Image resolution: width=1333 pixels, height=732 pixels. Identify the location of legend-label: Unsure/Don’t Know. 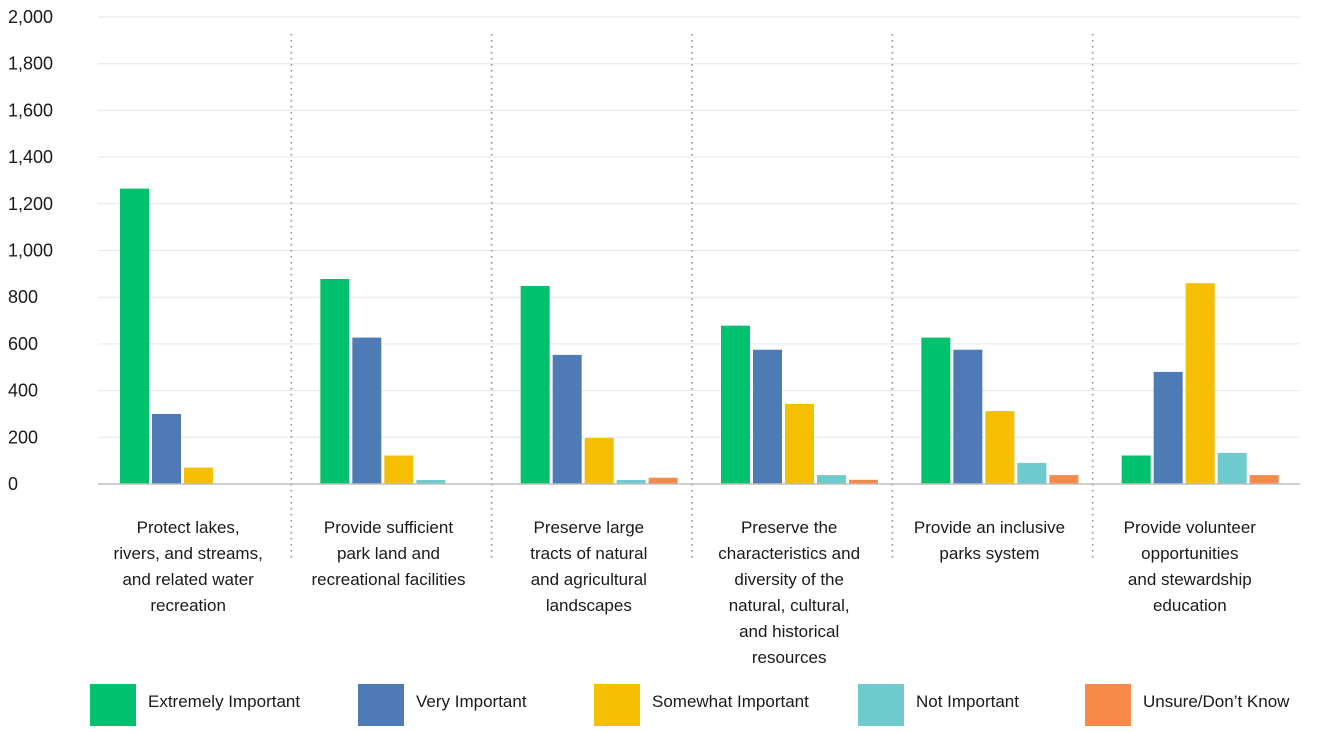
(1216, 701).